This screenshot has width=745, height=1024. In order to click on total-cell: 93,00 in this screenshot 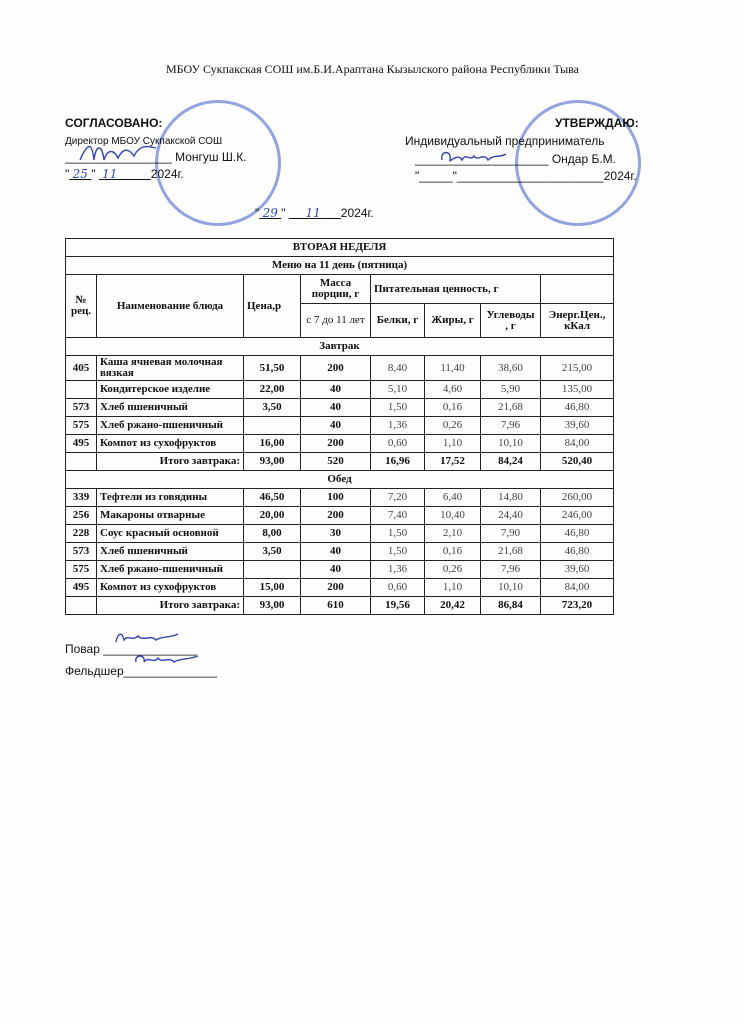, I will do `click(272, 461)`.